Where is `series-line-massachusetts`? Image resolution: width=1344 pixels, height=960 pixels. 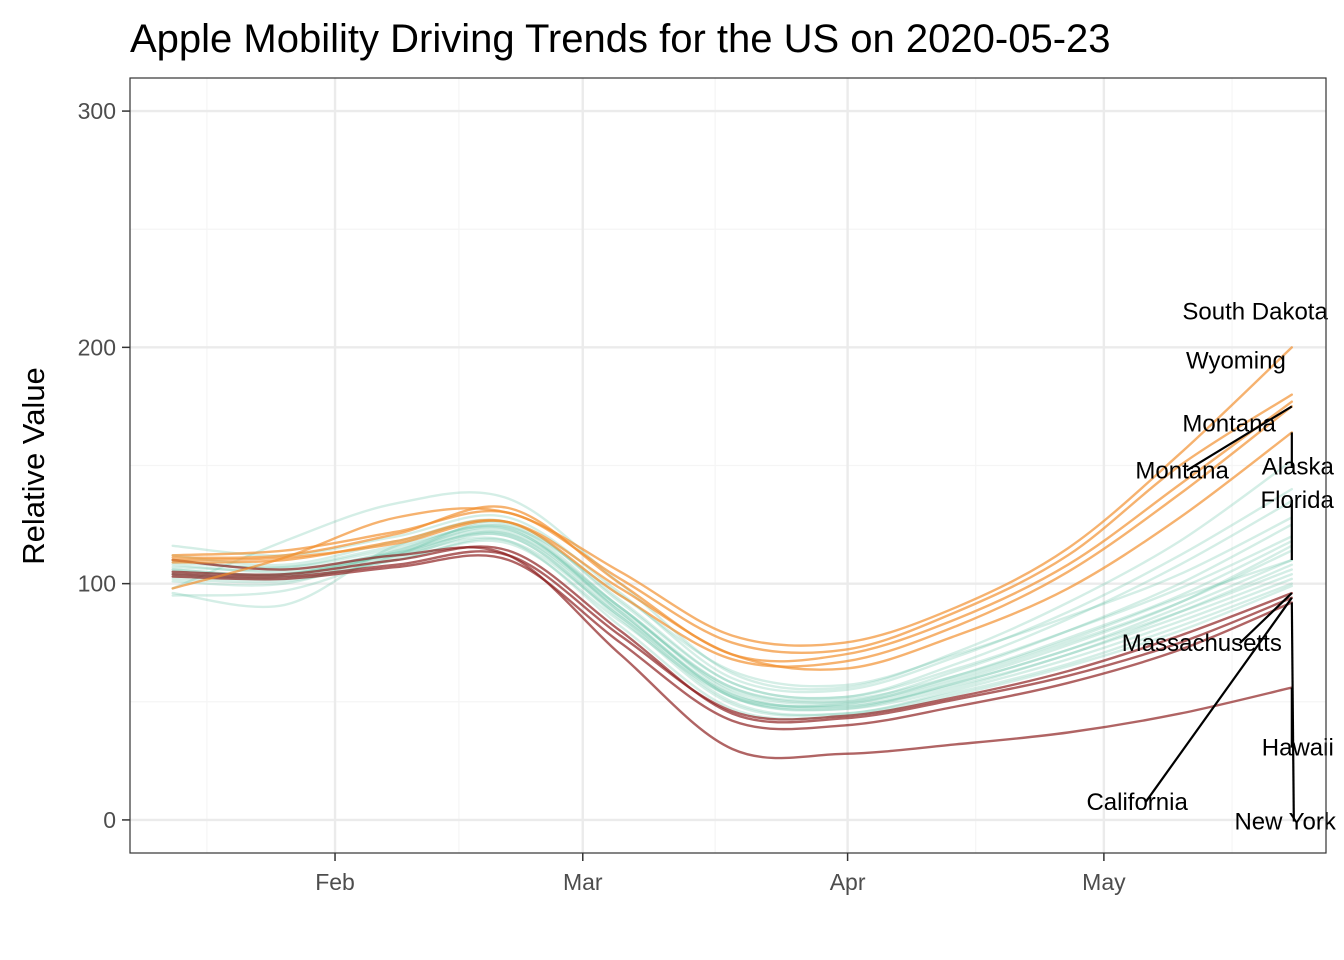 series-line-massachusetts is located at coordinates (732, 635).